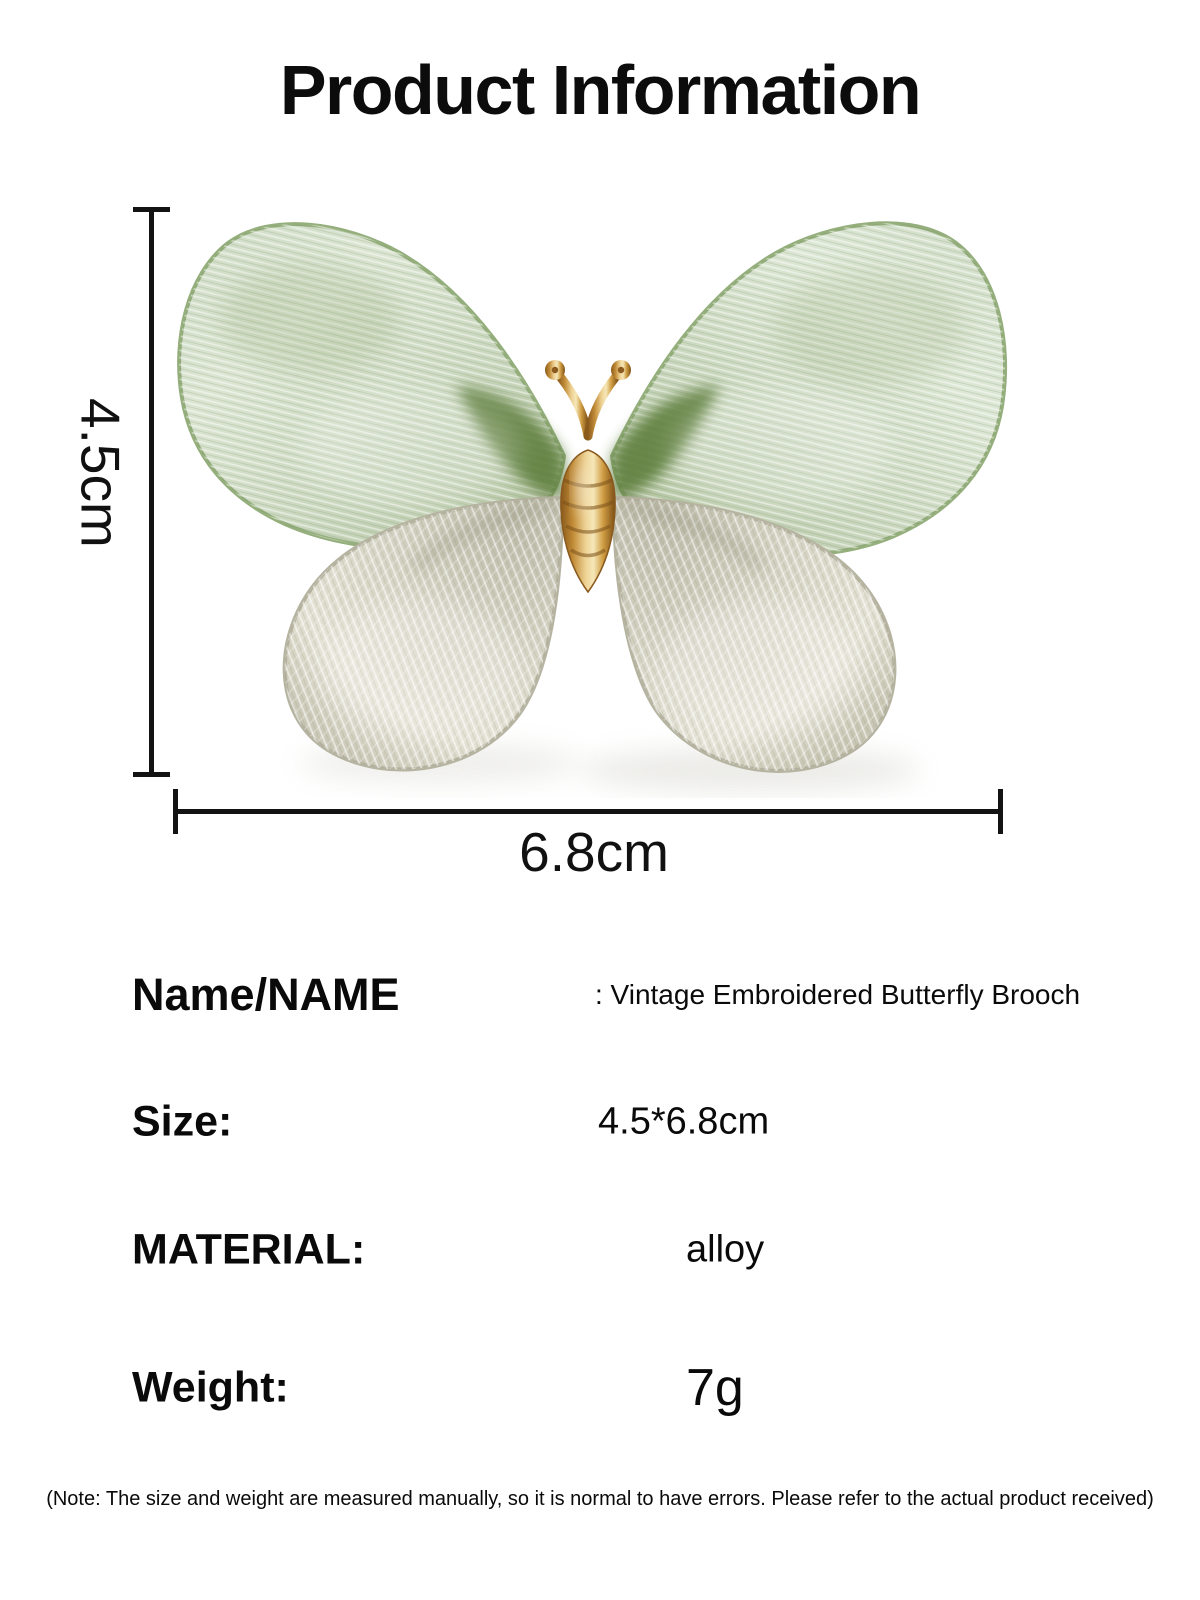  Describe the element at coordinates (600, 1388) in the screenshot. I see `spec-row-weight: Weight: 7g` at that location.